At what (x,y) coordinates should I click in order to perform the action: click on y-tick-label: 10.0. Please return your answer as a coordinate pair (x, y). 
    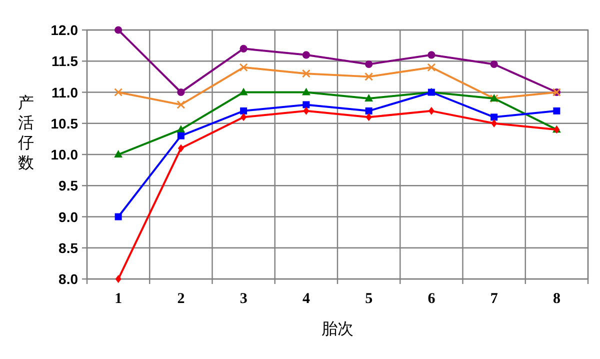
    Looking at the image, I should click on (64, 154).